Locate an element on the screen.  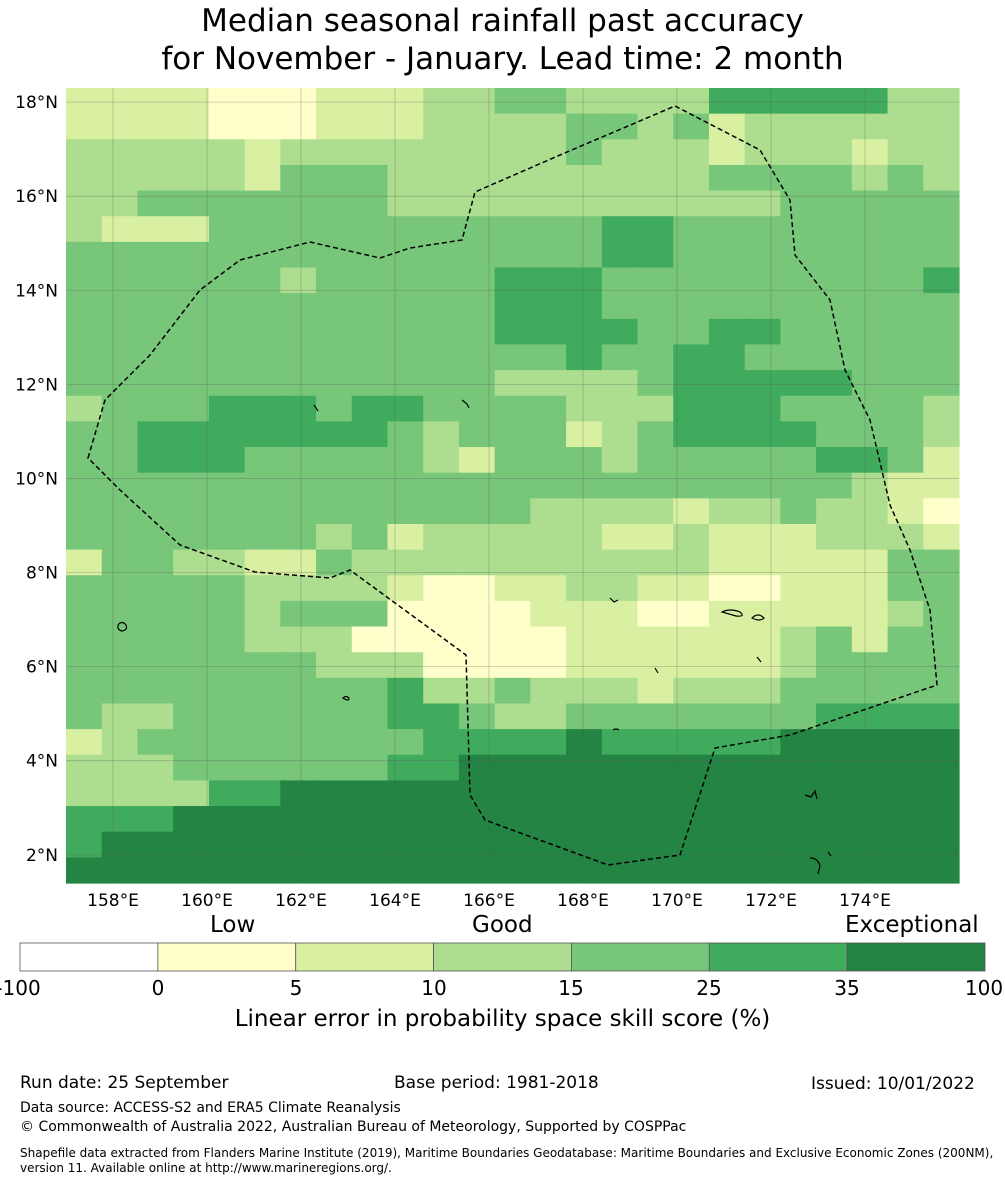
colorbar-swatch is located at coordinates (227, 957).